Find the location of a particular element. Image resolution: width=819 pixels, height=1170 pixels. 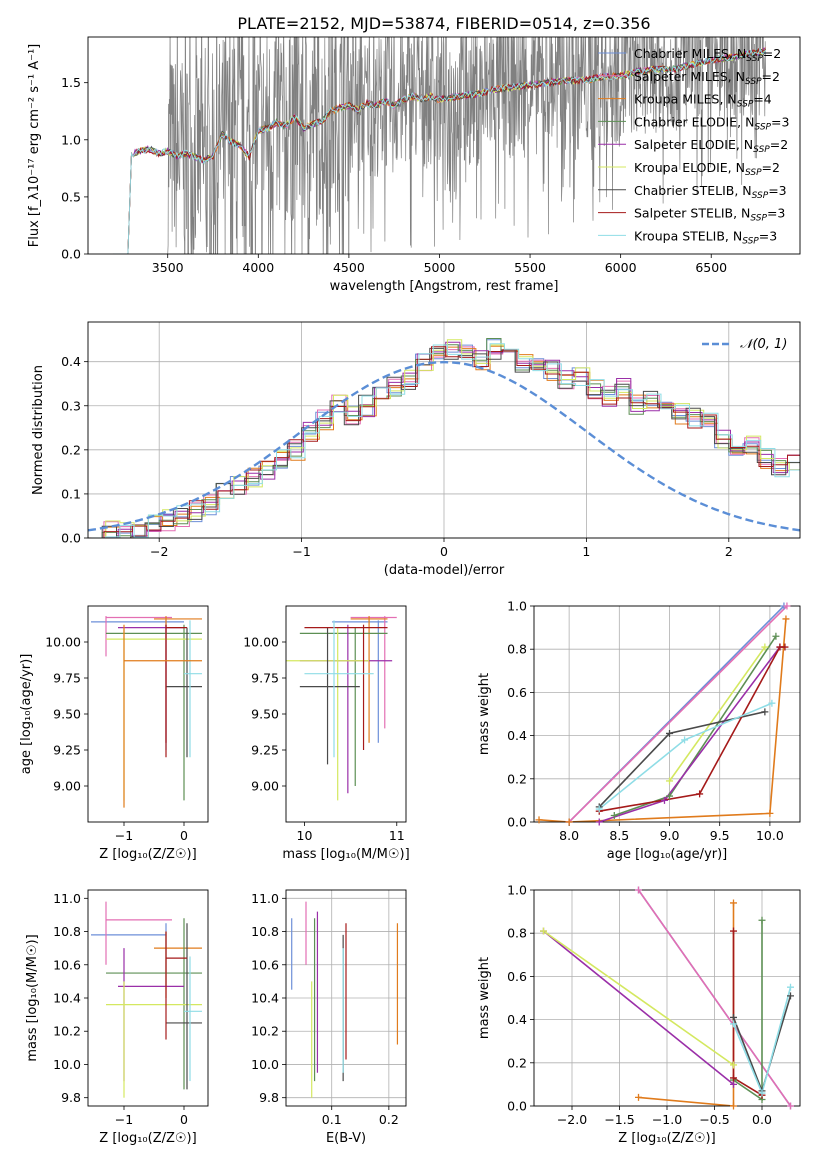

legend-label: Chabrier MILES, NSSP=2 is located at coordinates (707, 55).